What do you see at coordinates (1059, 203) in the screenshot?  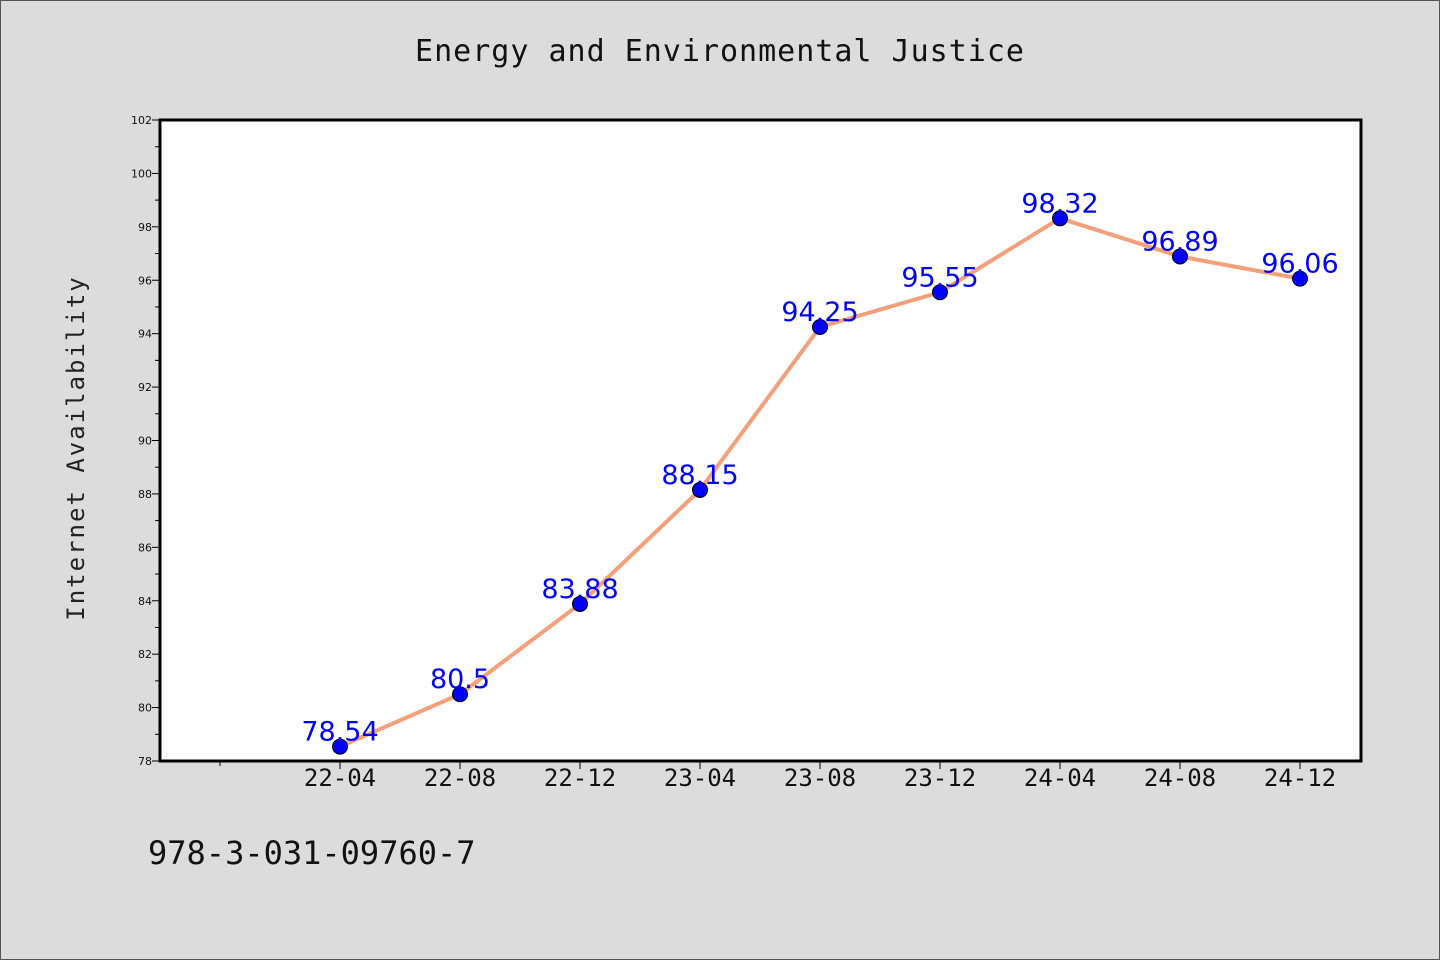 I see `data-label: 98.32` at bounding box center [1059, 203].